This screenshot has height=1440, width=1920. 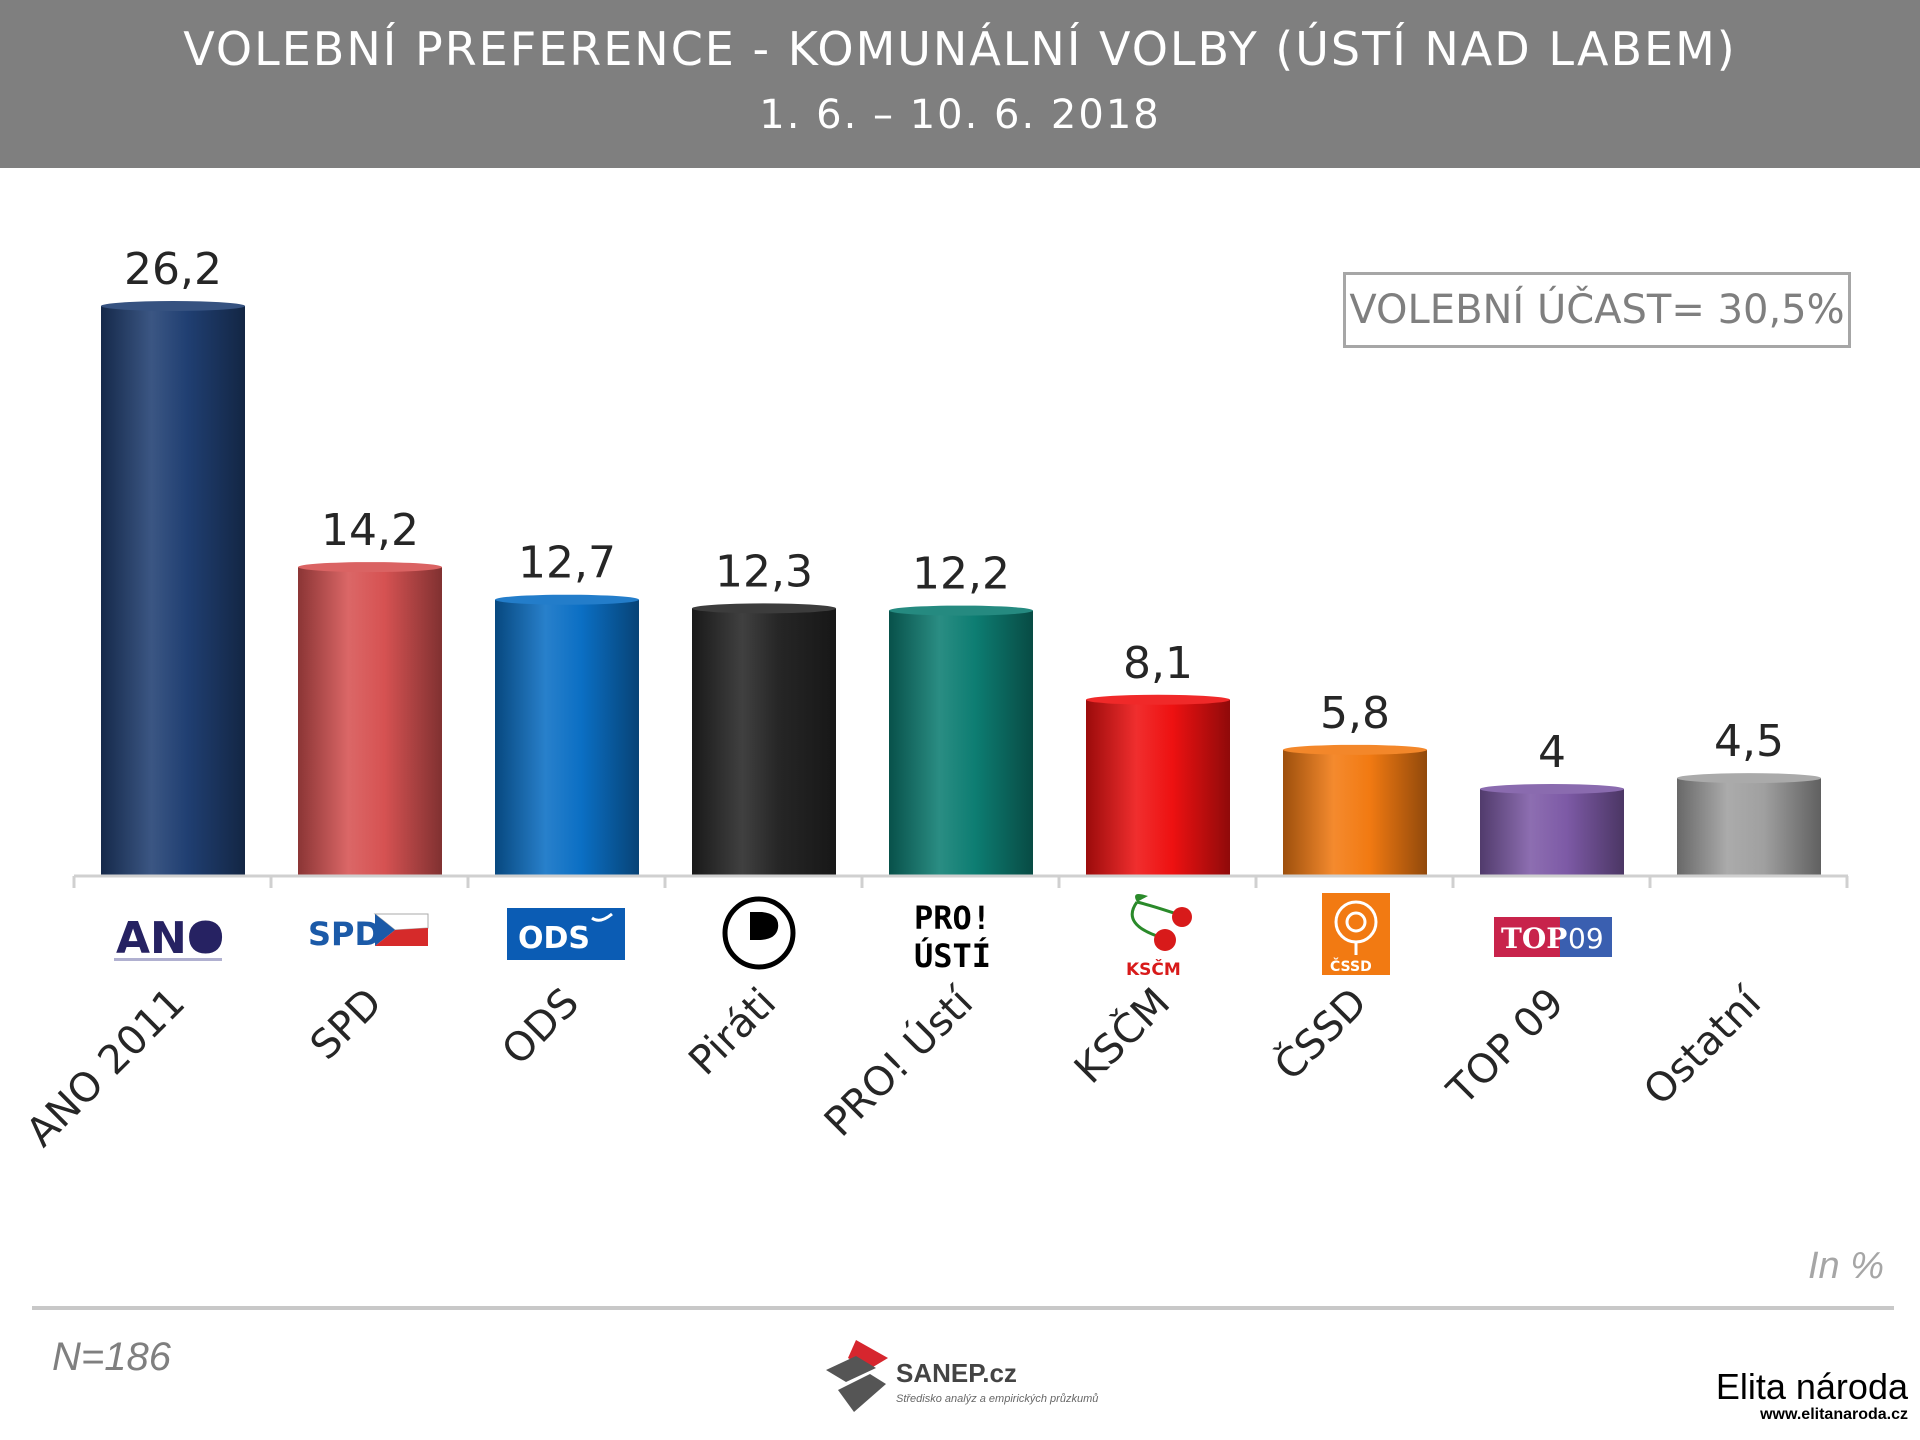 What do you see at coordinates (1355, 713) in the screenshot?
I see `value-label: 5,8` at bounding box center [1355, 713].